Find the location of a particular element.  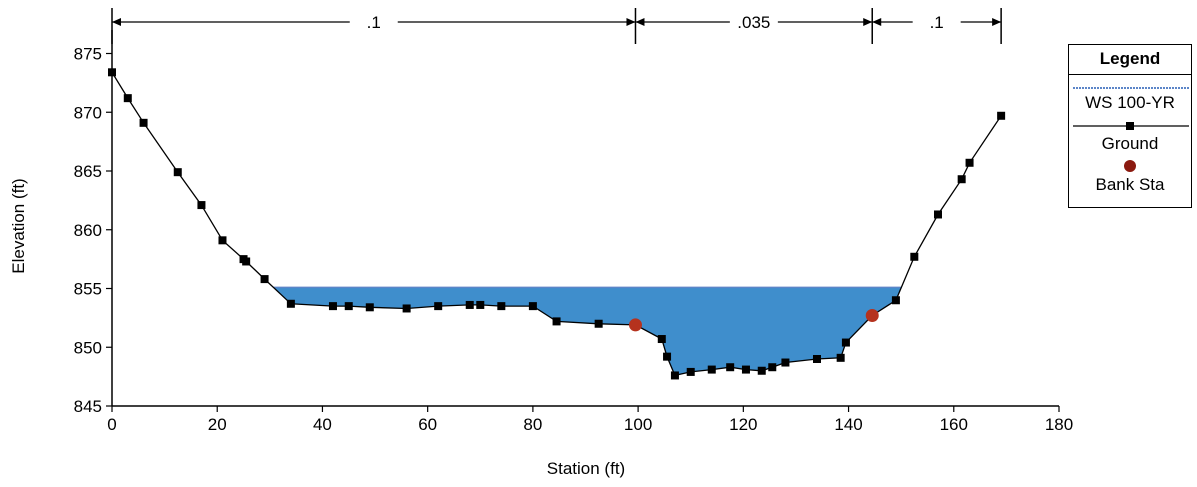

x-tick-label: 60 is located at coordinates (427, 424).